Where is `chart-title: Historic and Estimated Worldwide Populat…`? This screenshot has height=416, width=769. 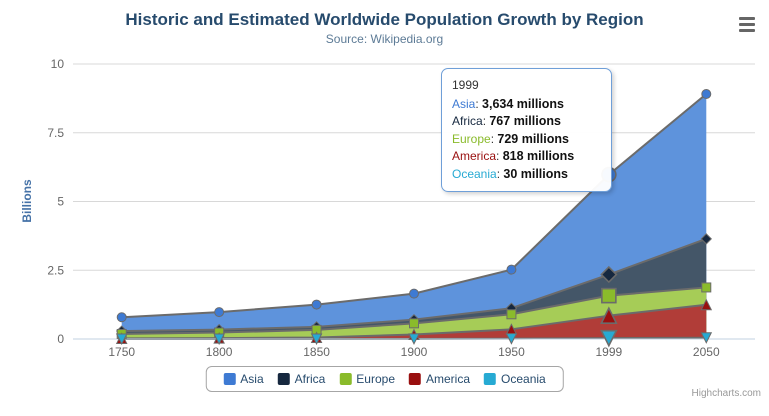
chart-title: Historic and Estimated Worldwide Populat… is located at coordinates (384, 19).